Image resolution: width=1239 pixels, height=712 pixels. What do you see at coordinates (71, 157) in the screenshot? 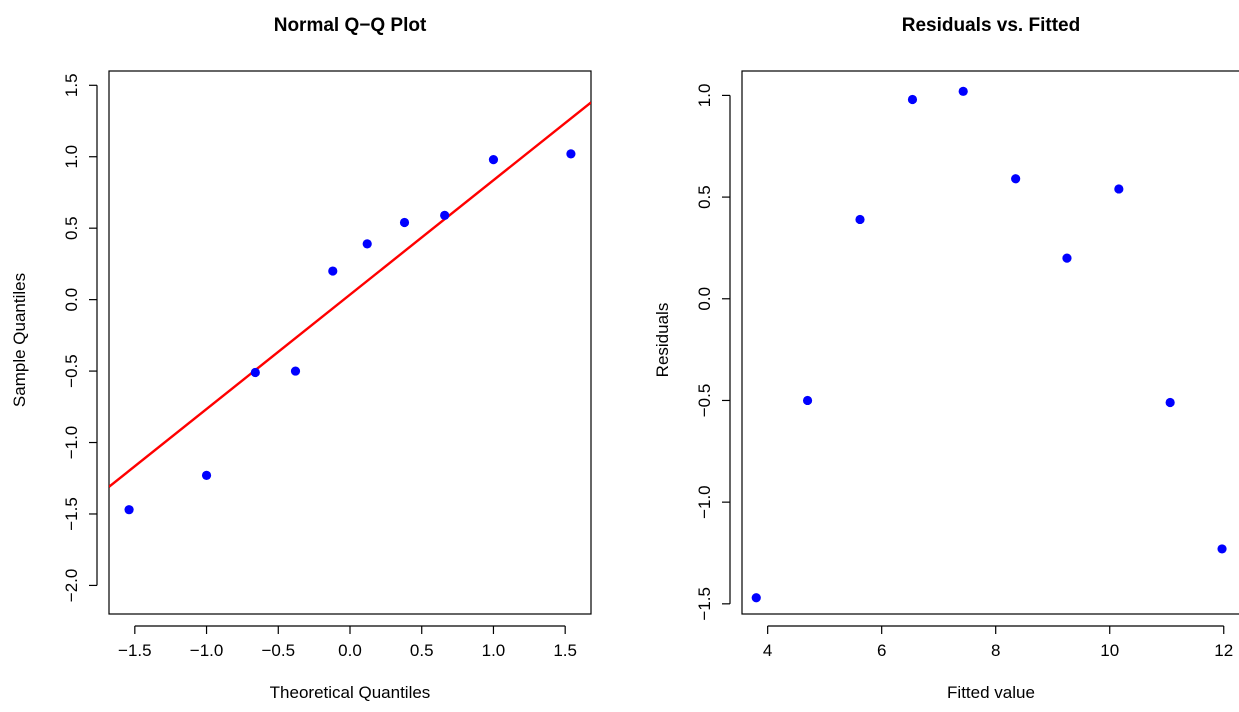
I see `qq-plot-y-tick-label: 1.0` at bounding box center [71, 157].